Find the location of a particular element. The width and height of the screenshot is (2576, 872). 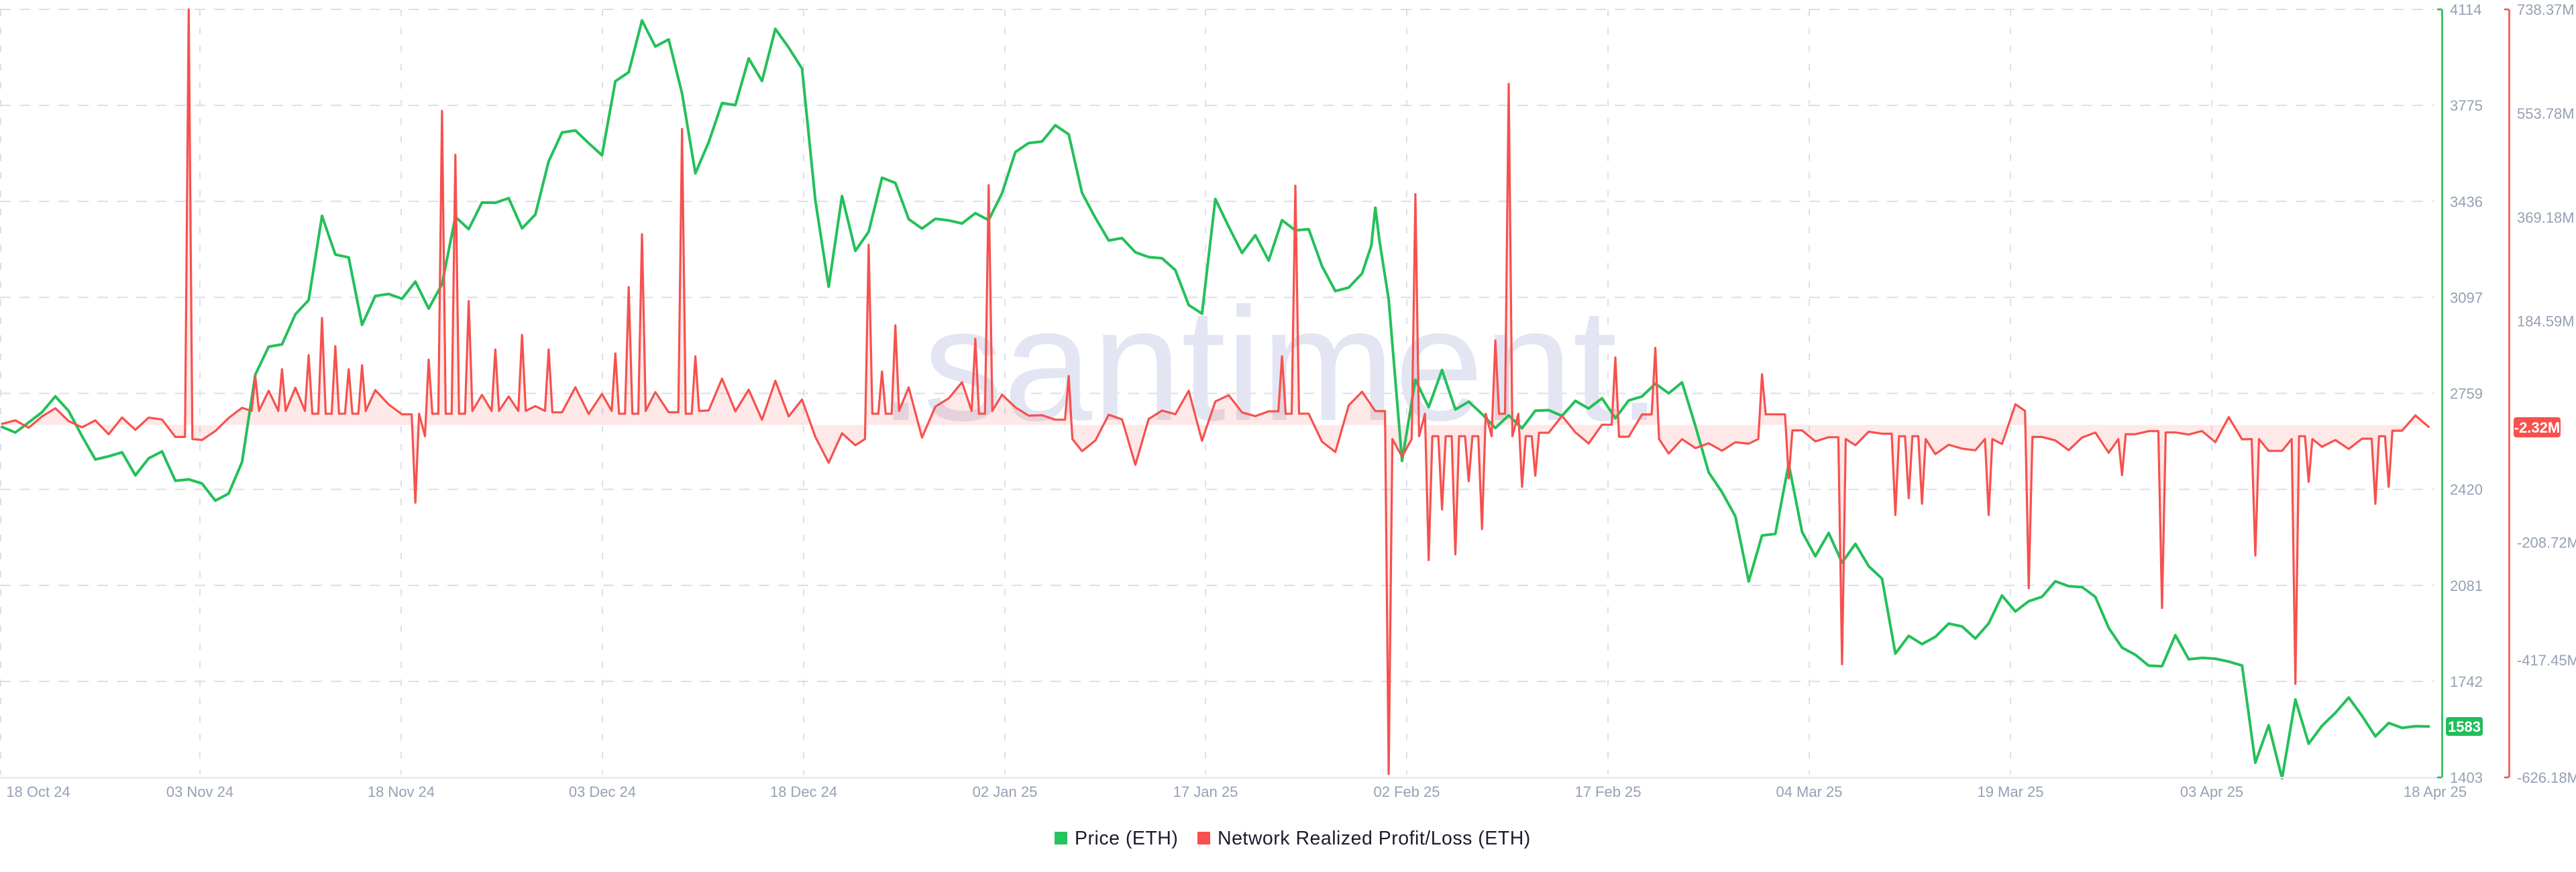

svg-text: 1583 is located at coordinates (2464, 727).